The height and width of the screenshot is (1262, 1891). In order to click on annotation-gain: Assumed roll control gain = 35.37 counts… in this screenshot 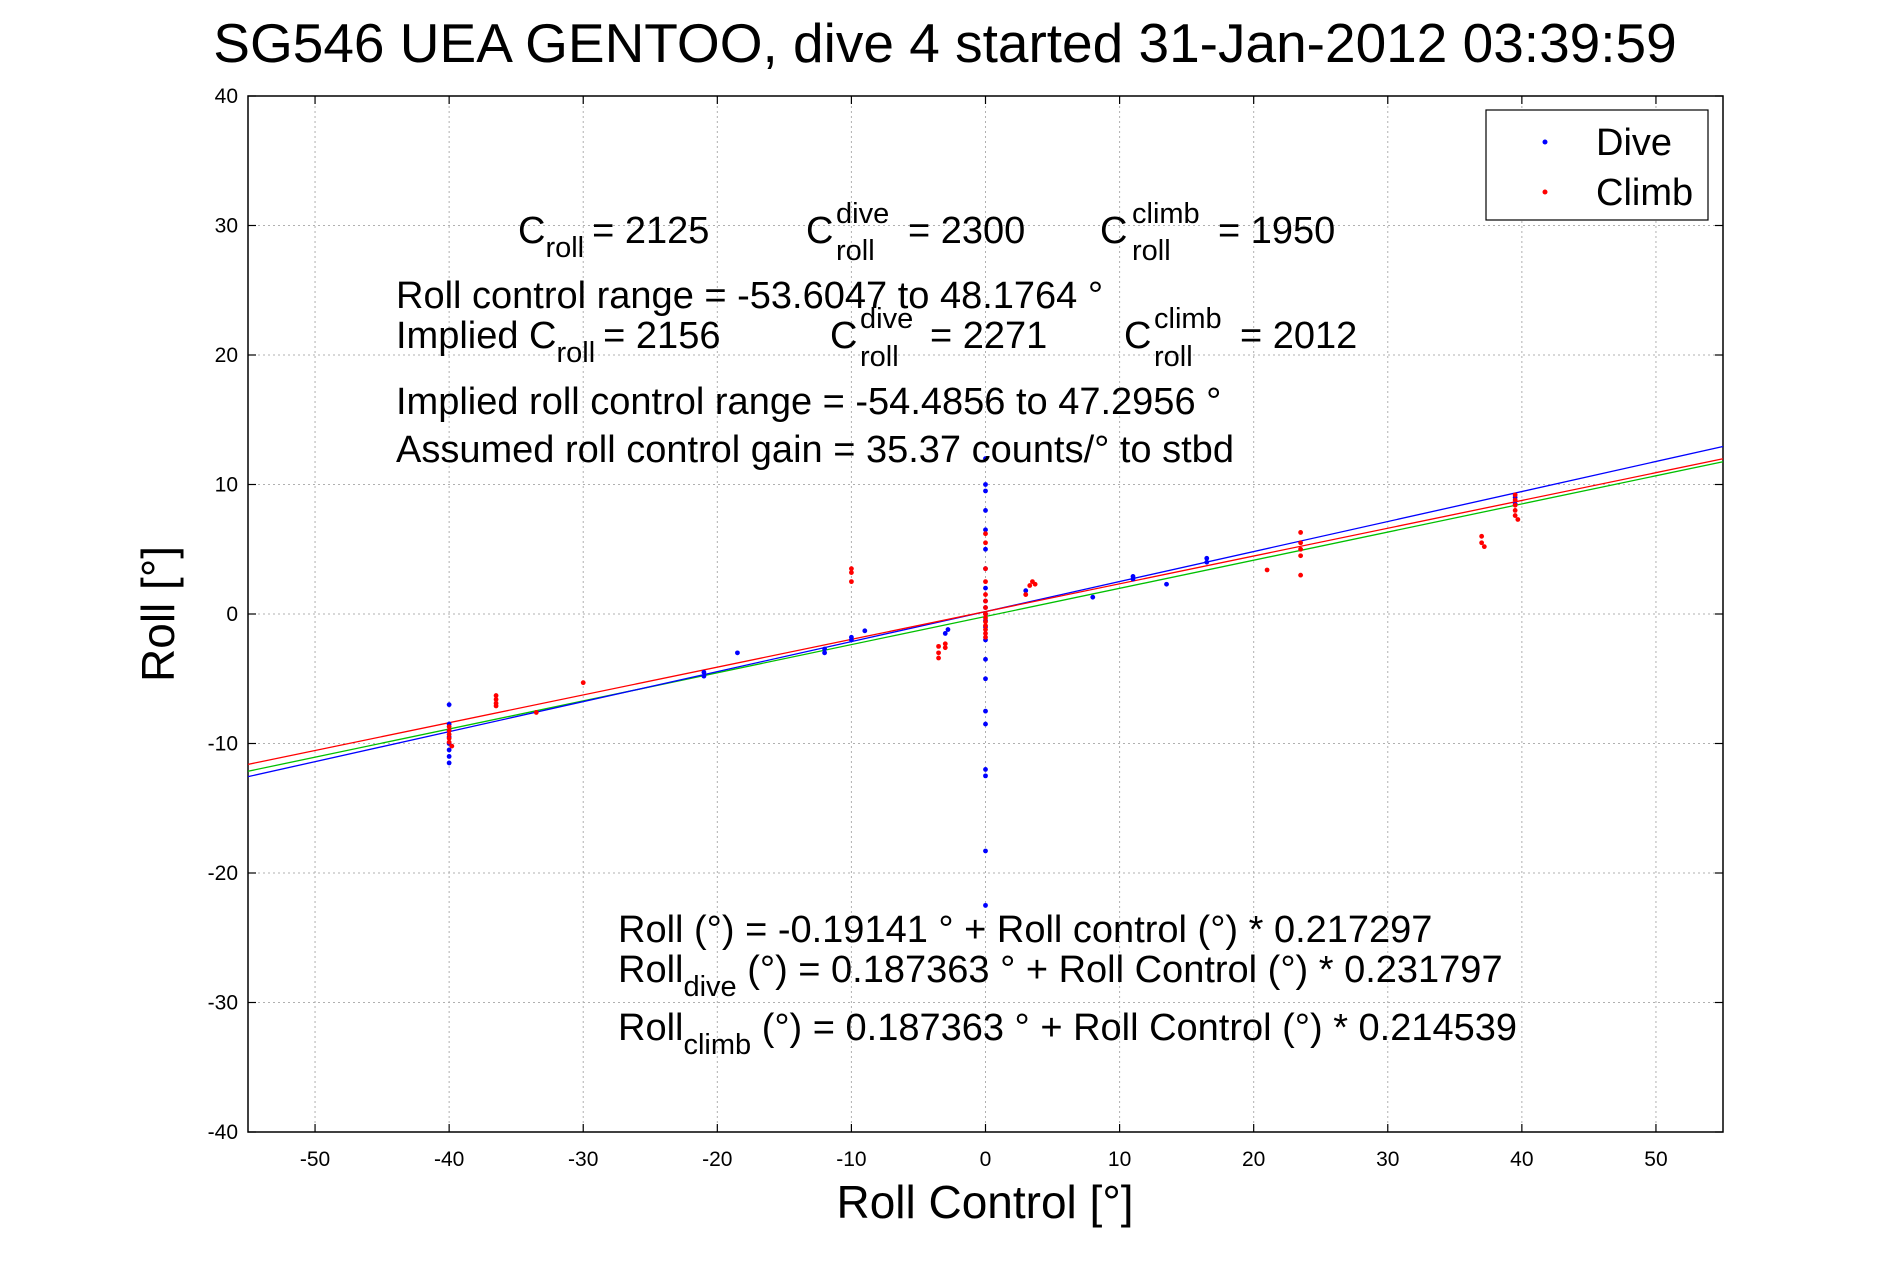, I will do `click(815, 450)`.